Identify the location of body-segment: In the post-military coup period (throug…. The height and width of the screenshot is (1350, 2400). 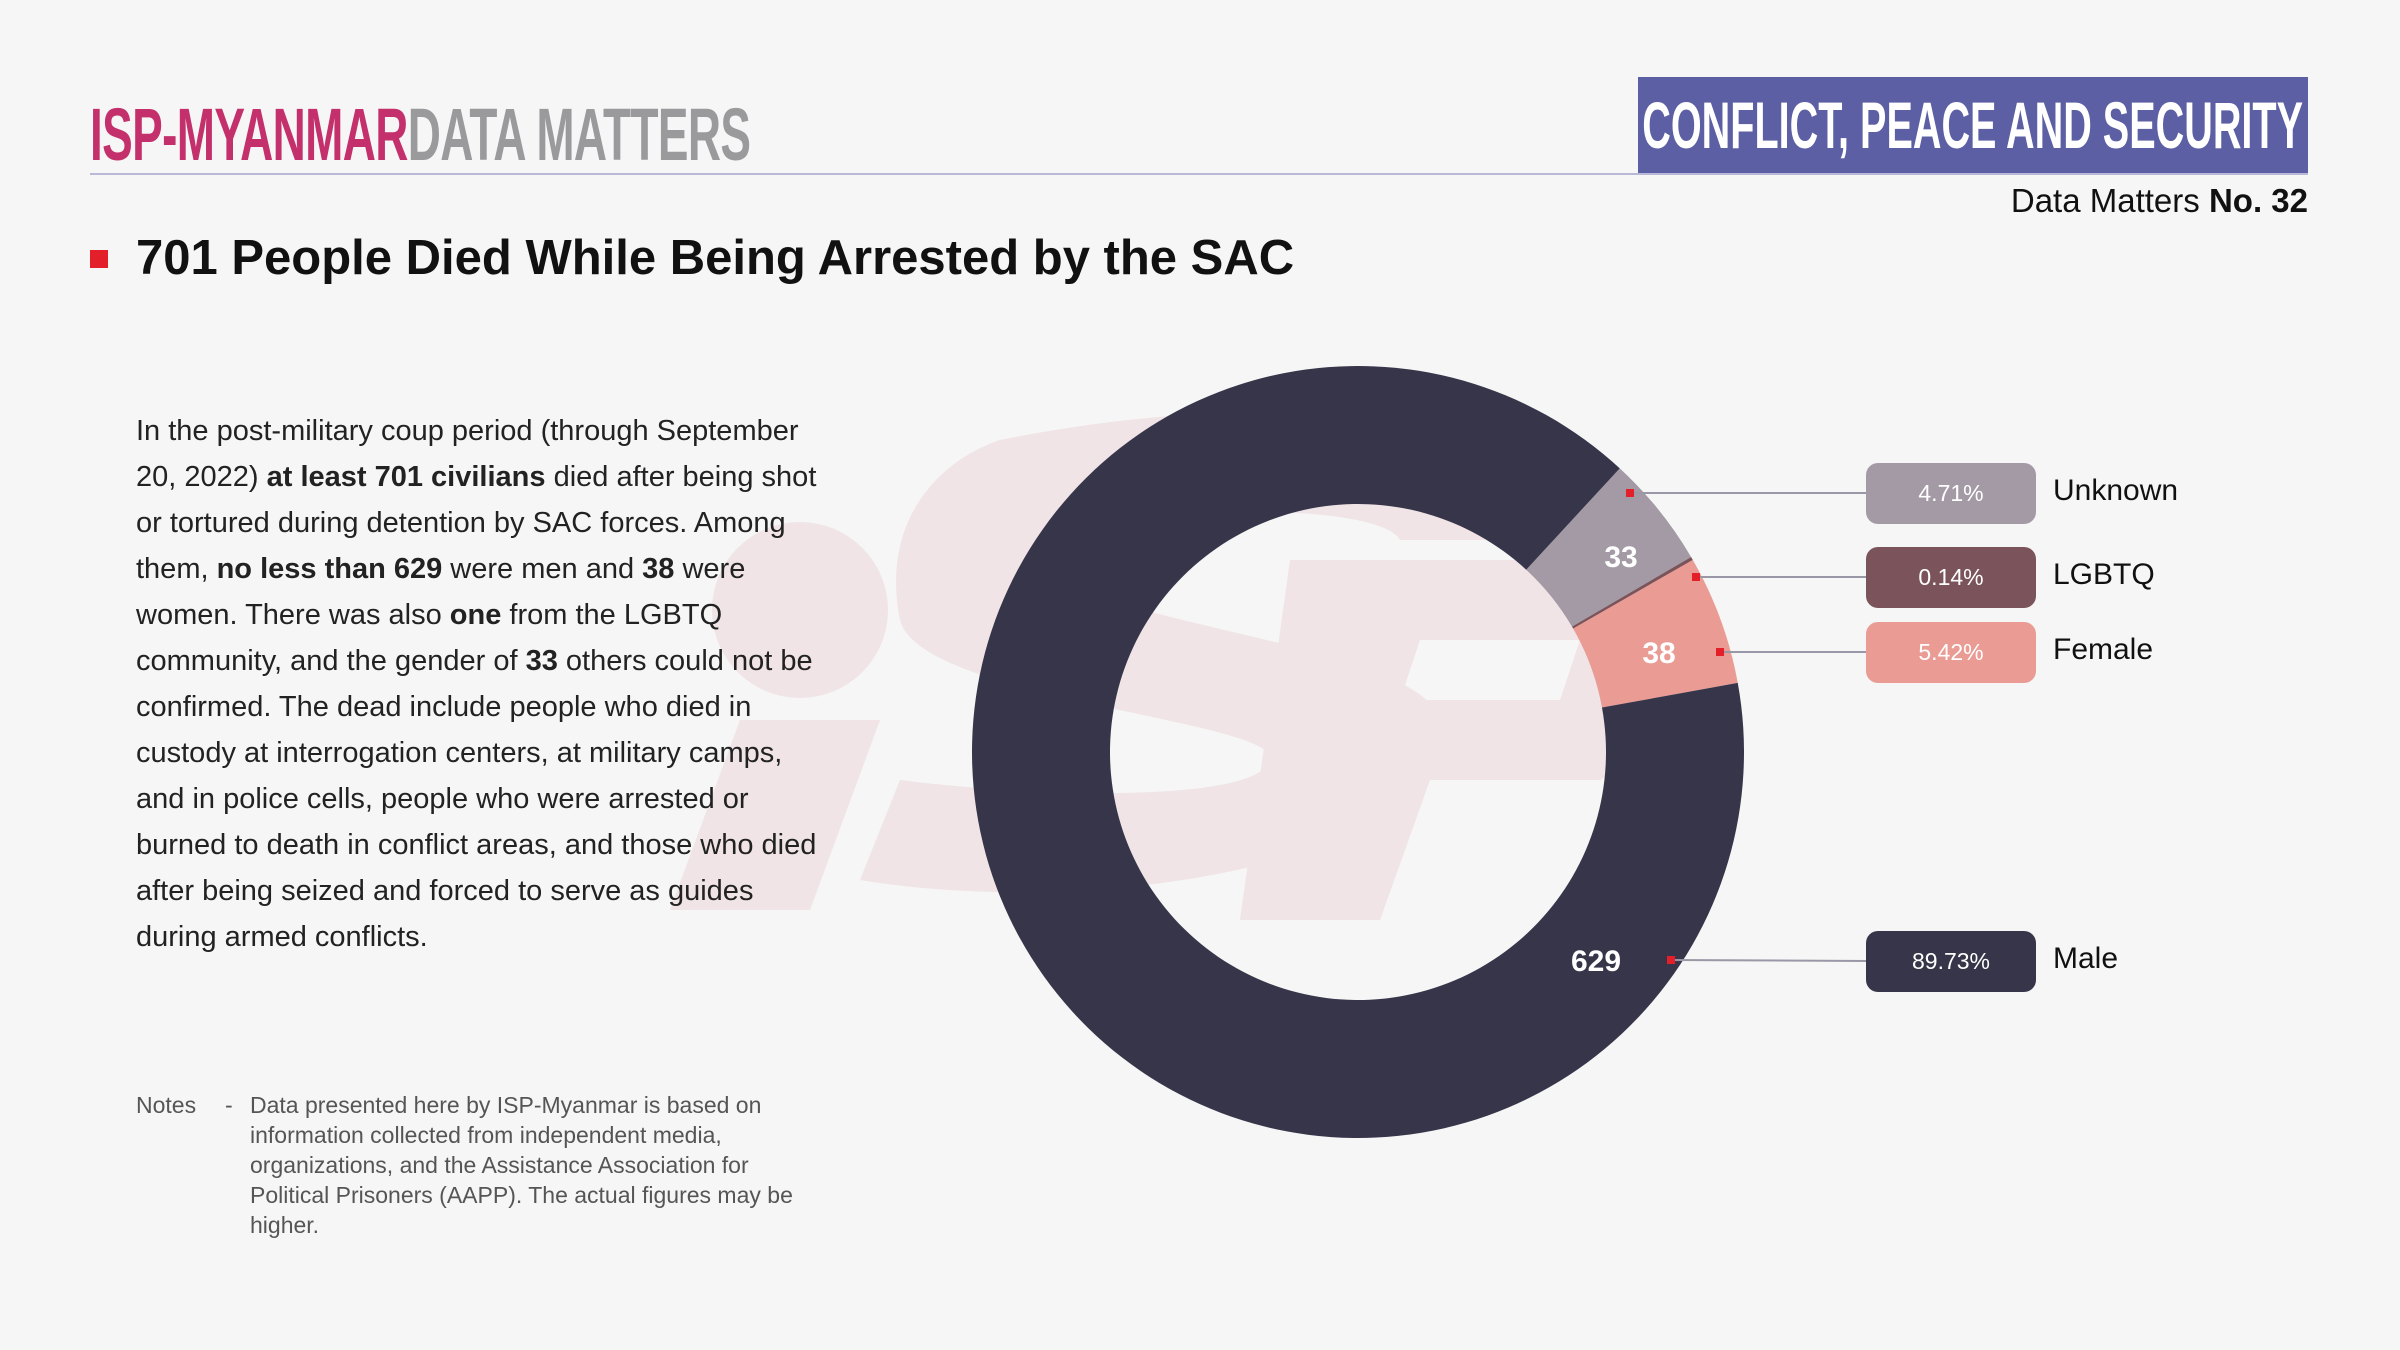
(467, 454).